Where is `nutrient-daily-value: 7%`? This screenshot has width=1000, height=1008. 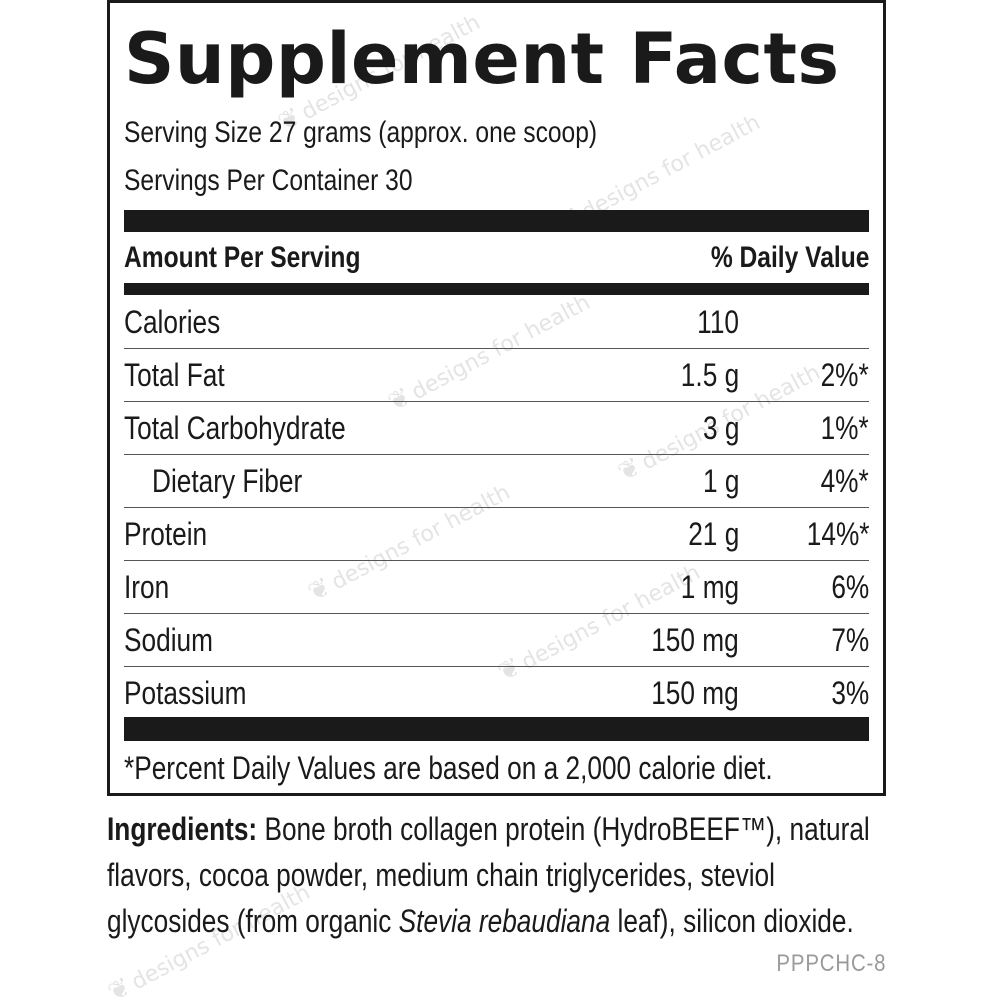
nutrient-daily-value: 7% is located at coordinates (850, 640).